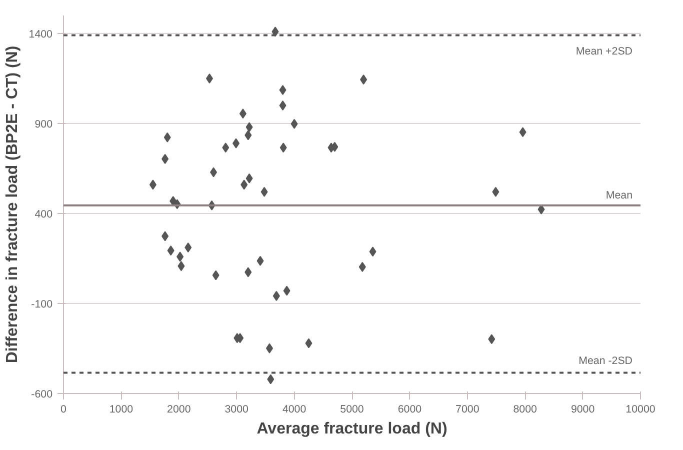 The height and width of the screenshot is (450, 683). Describe the element at coordinates (236, 410) in the screenshot. I see `x-tick-label: 3000` at that location.